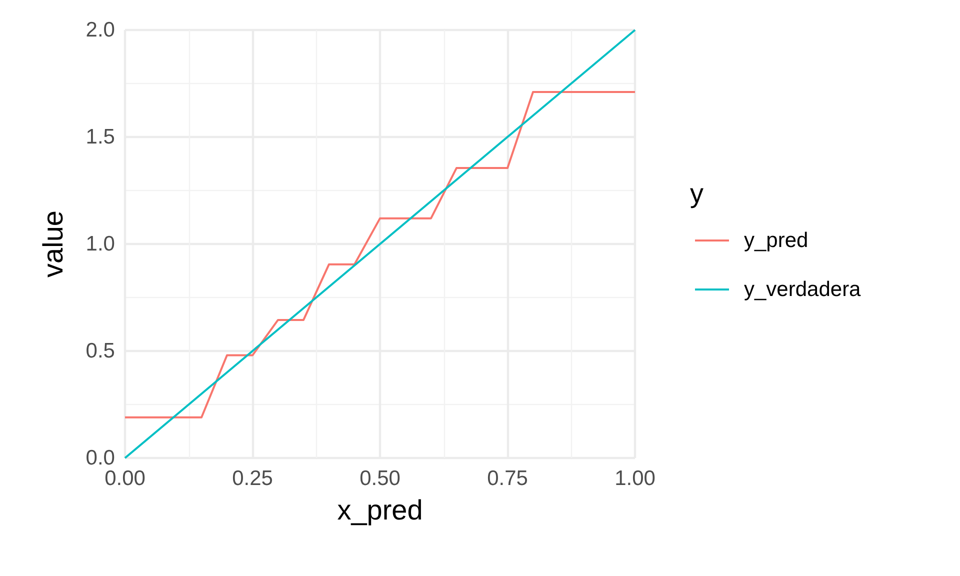 This screenshot has height=576, width=960. I want to click on legend-label: y_pred, so click(776, 240).